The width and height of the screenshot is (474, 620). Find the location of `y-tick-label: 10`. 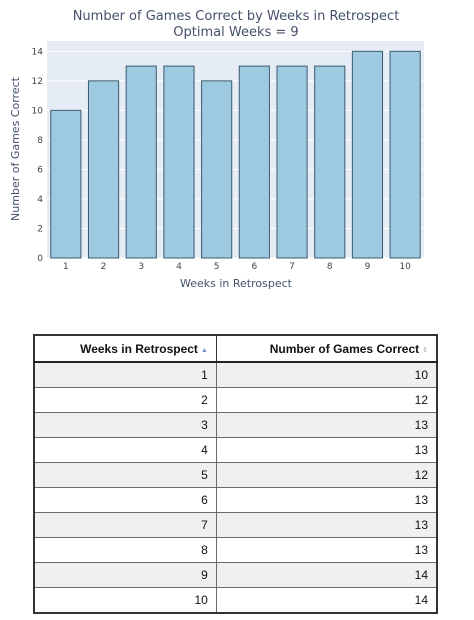

y-tick-label: 10 is located at coordinates (38, 111).